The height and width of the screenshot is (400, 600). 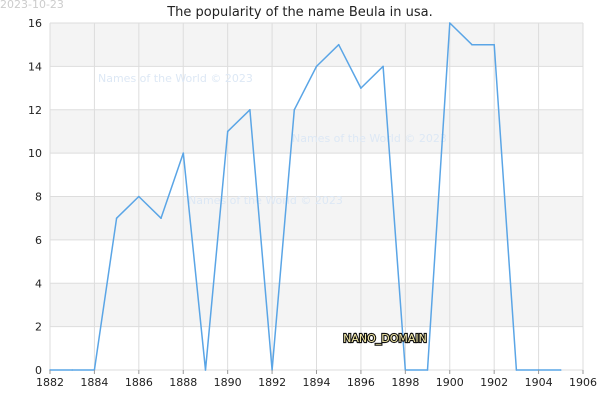 What do you see at coordinates (450, 382) in the screenshot?
I see `x-tick-label: 1900` at bounding box center [450, 382].